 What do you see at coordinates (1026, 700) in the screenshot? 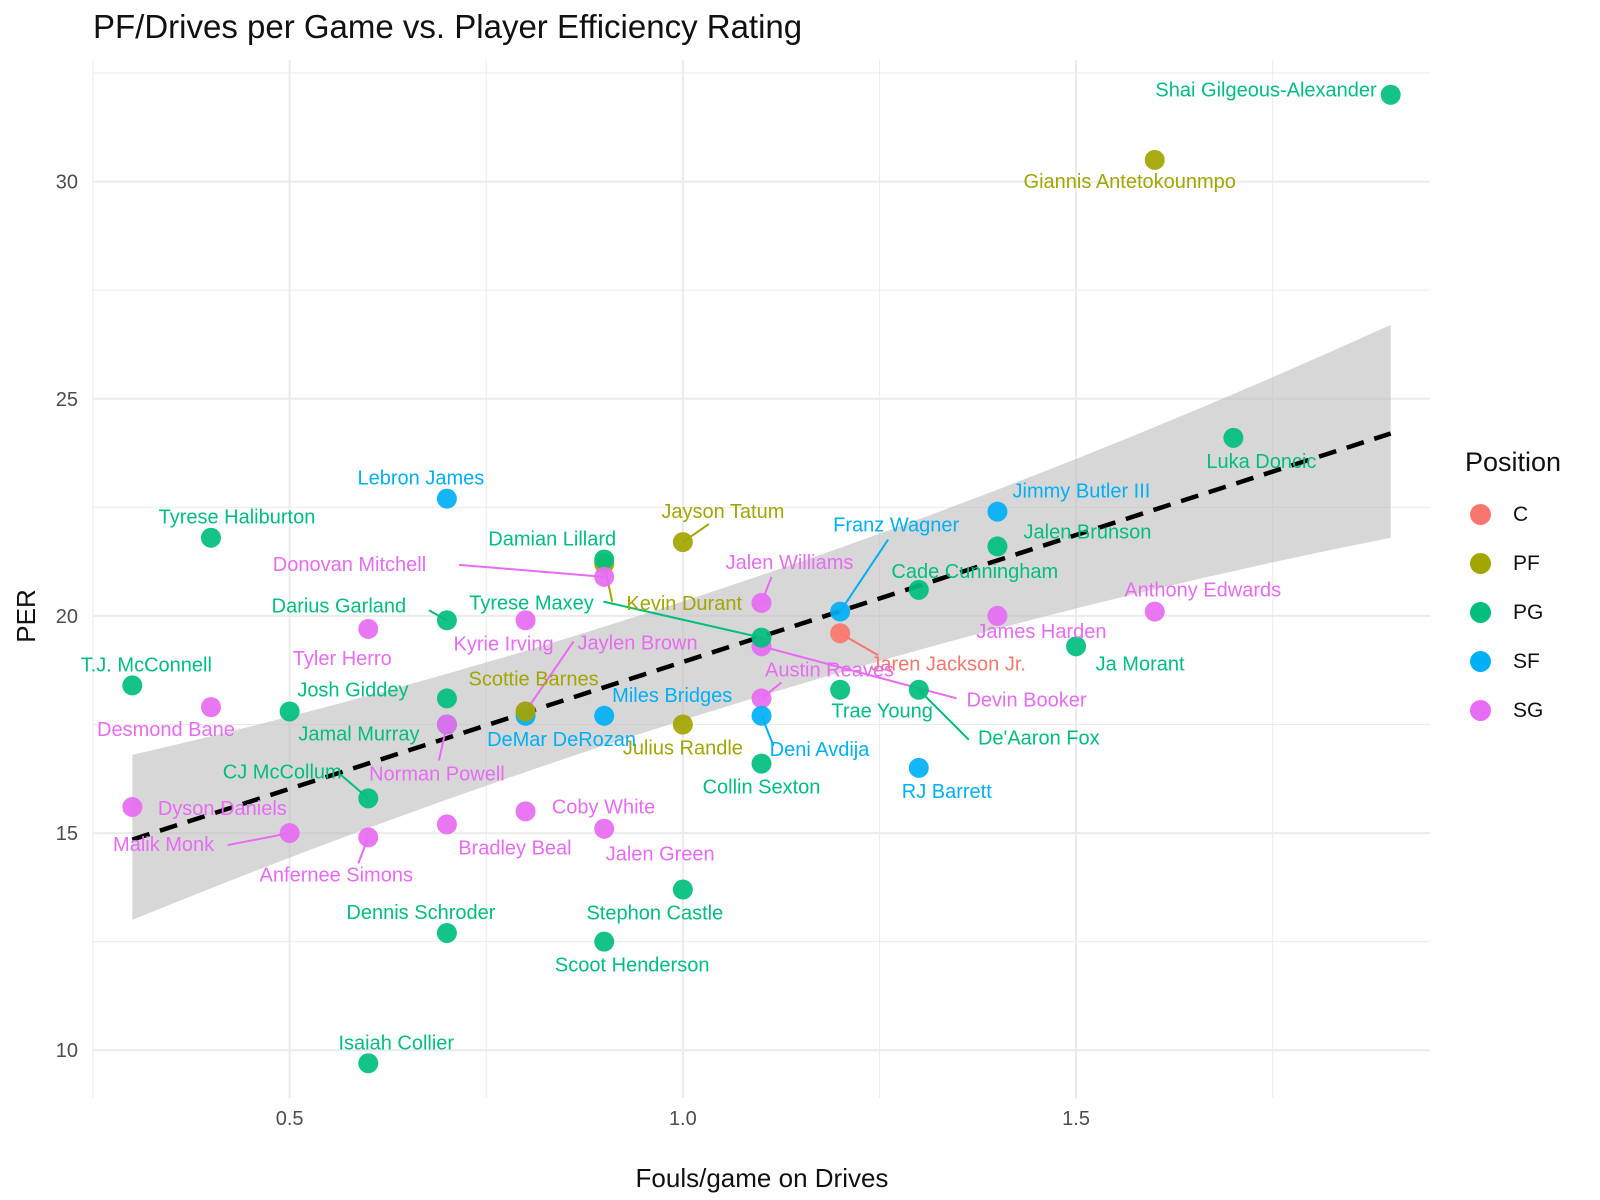
I see `point-label: Devin Booker` at bounding box center [1026, 700].